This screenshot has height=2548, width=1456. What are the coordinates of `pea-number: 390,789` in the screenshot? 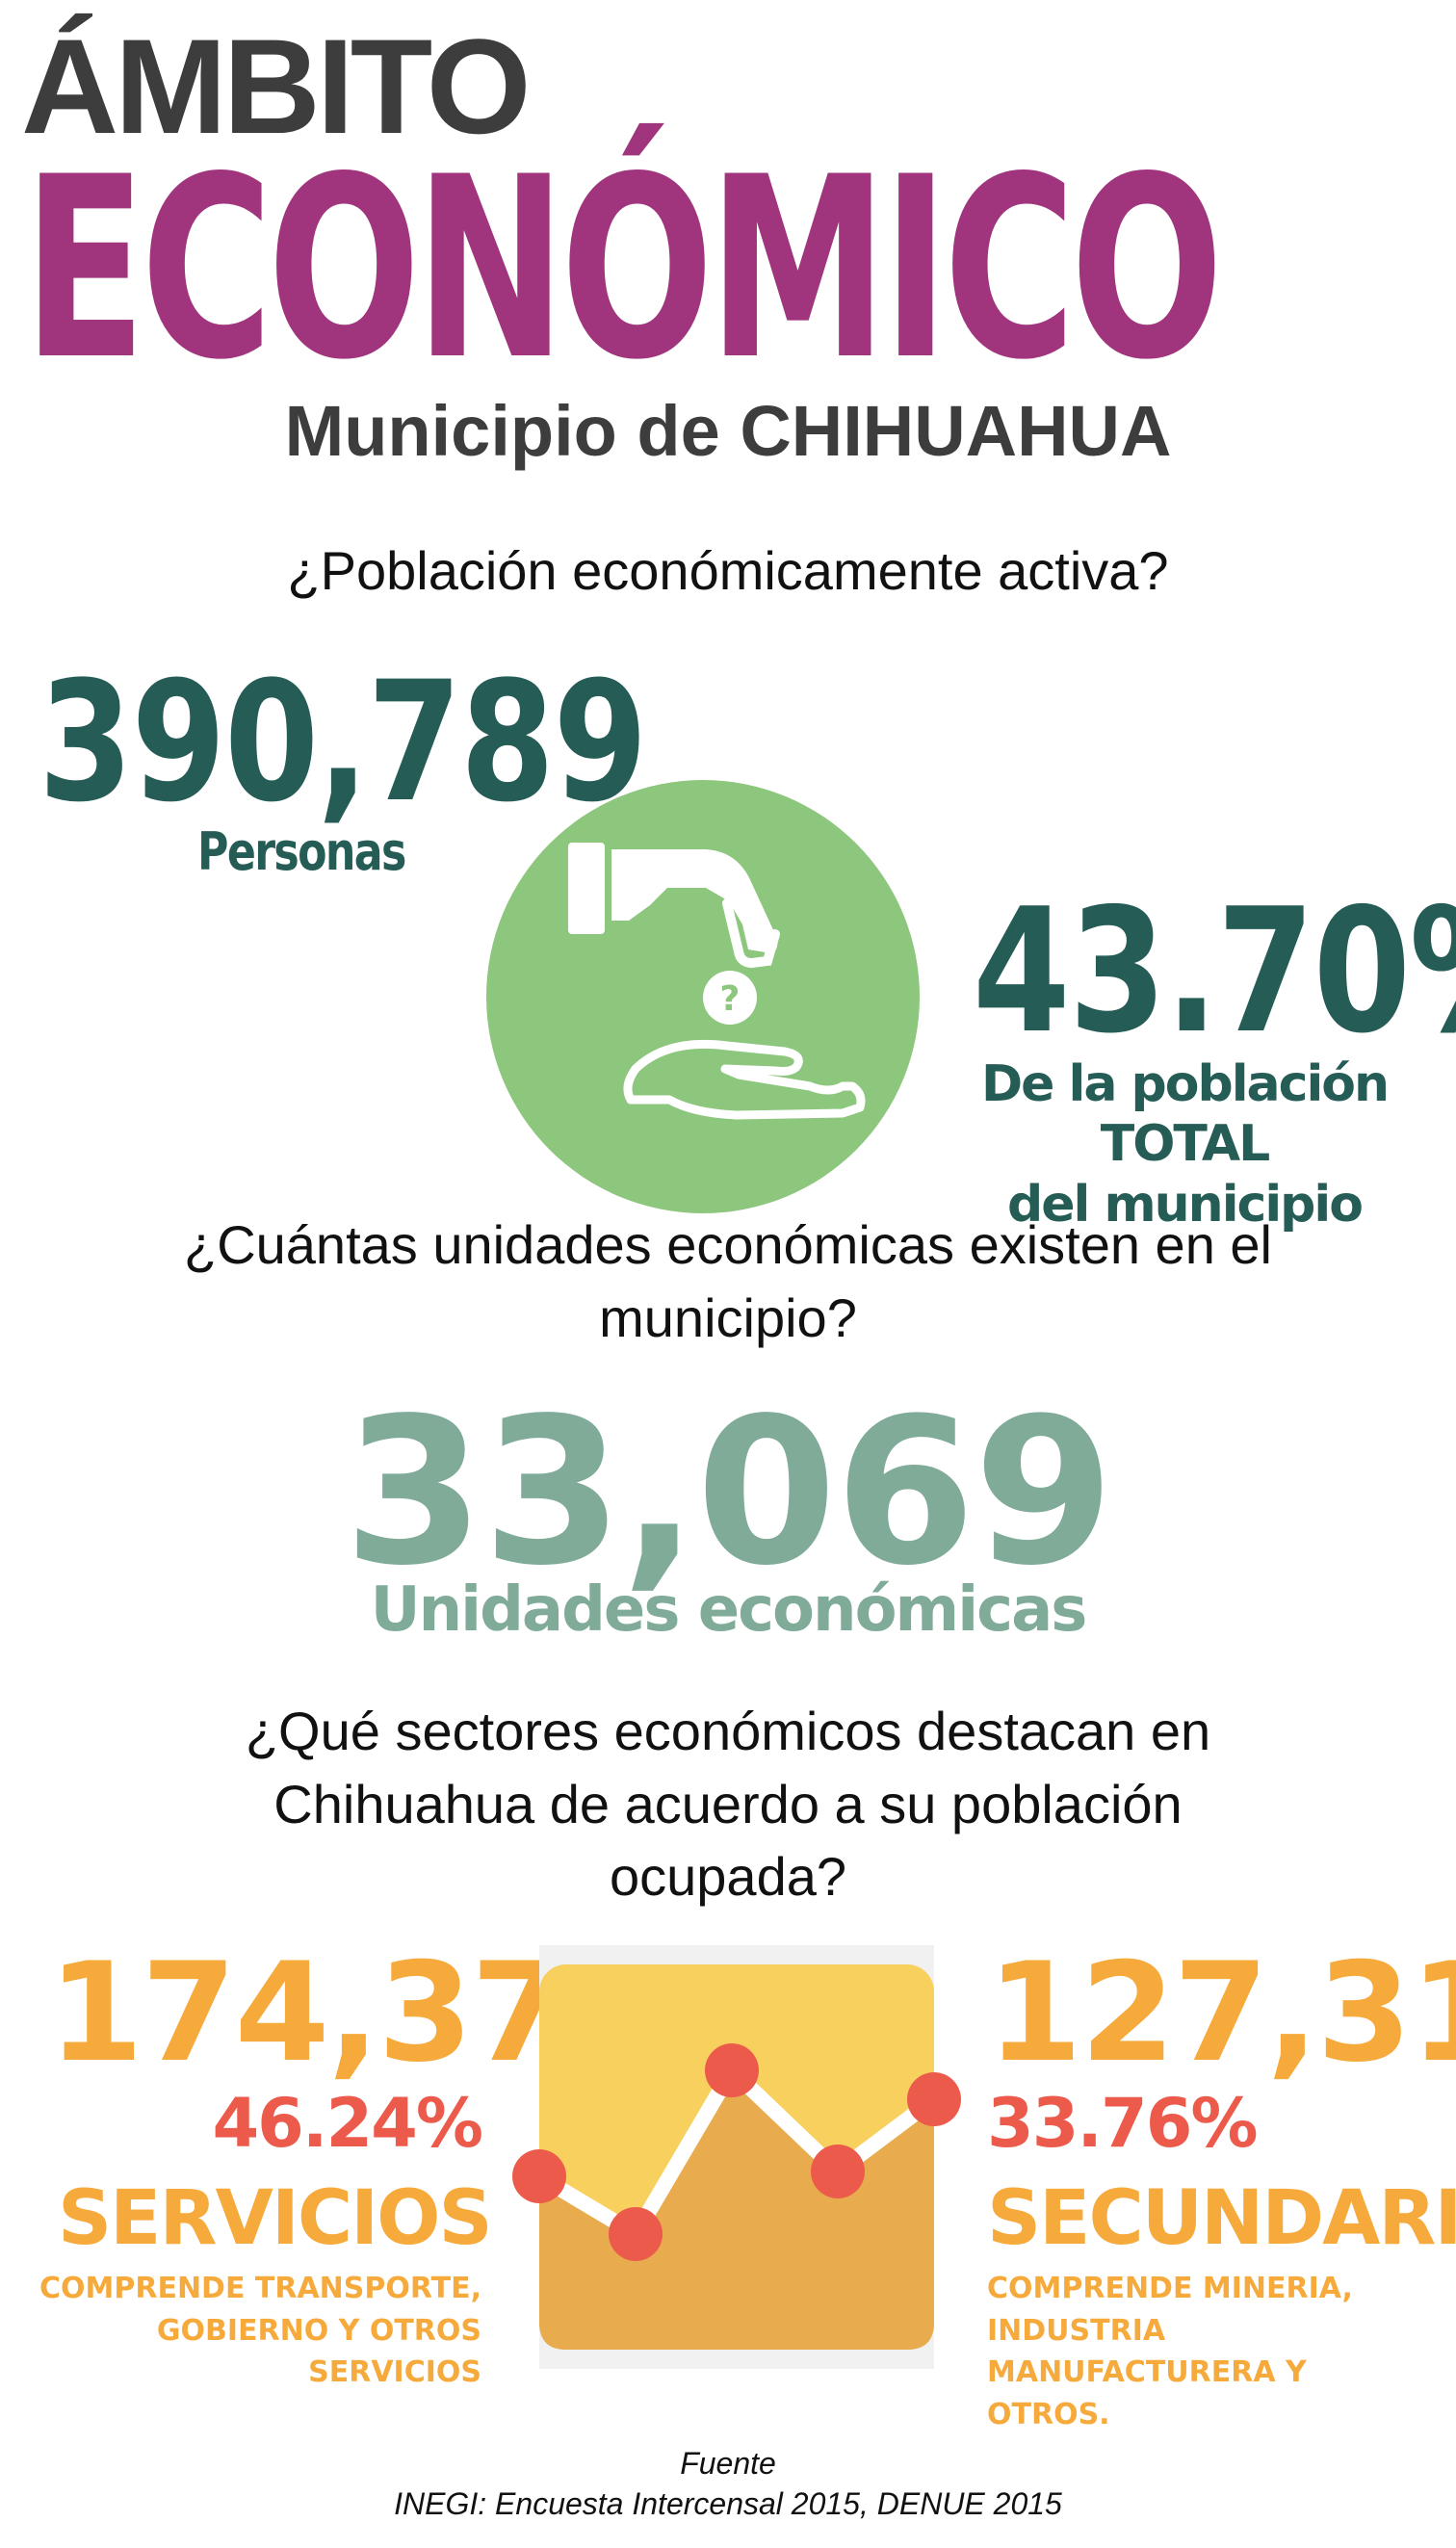 It's located at (343, 742).